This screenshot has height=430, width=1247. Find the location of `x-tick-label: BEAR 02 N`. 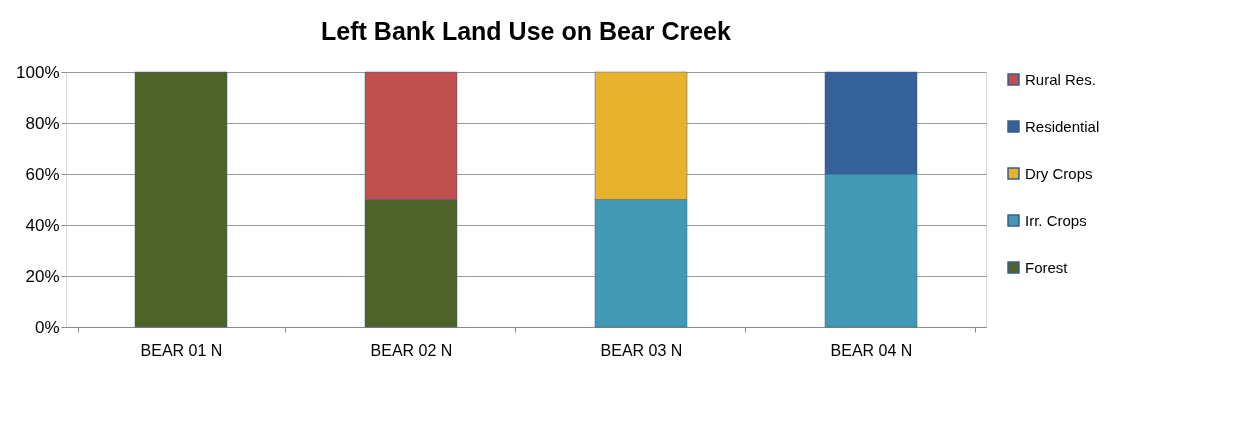

x-tick-label: BEAR 02 N is located at coordinates (411, 350).